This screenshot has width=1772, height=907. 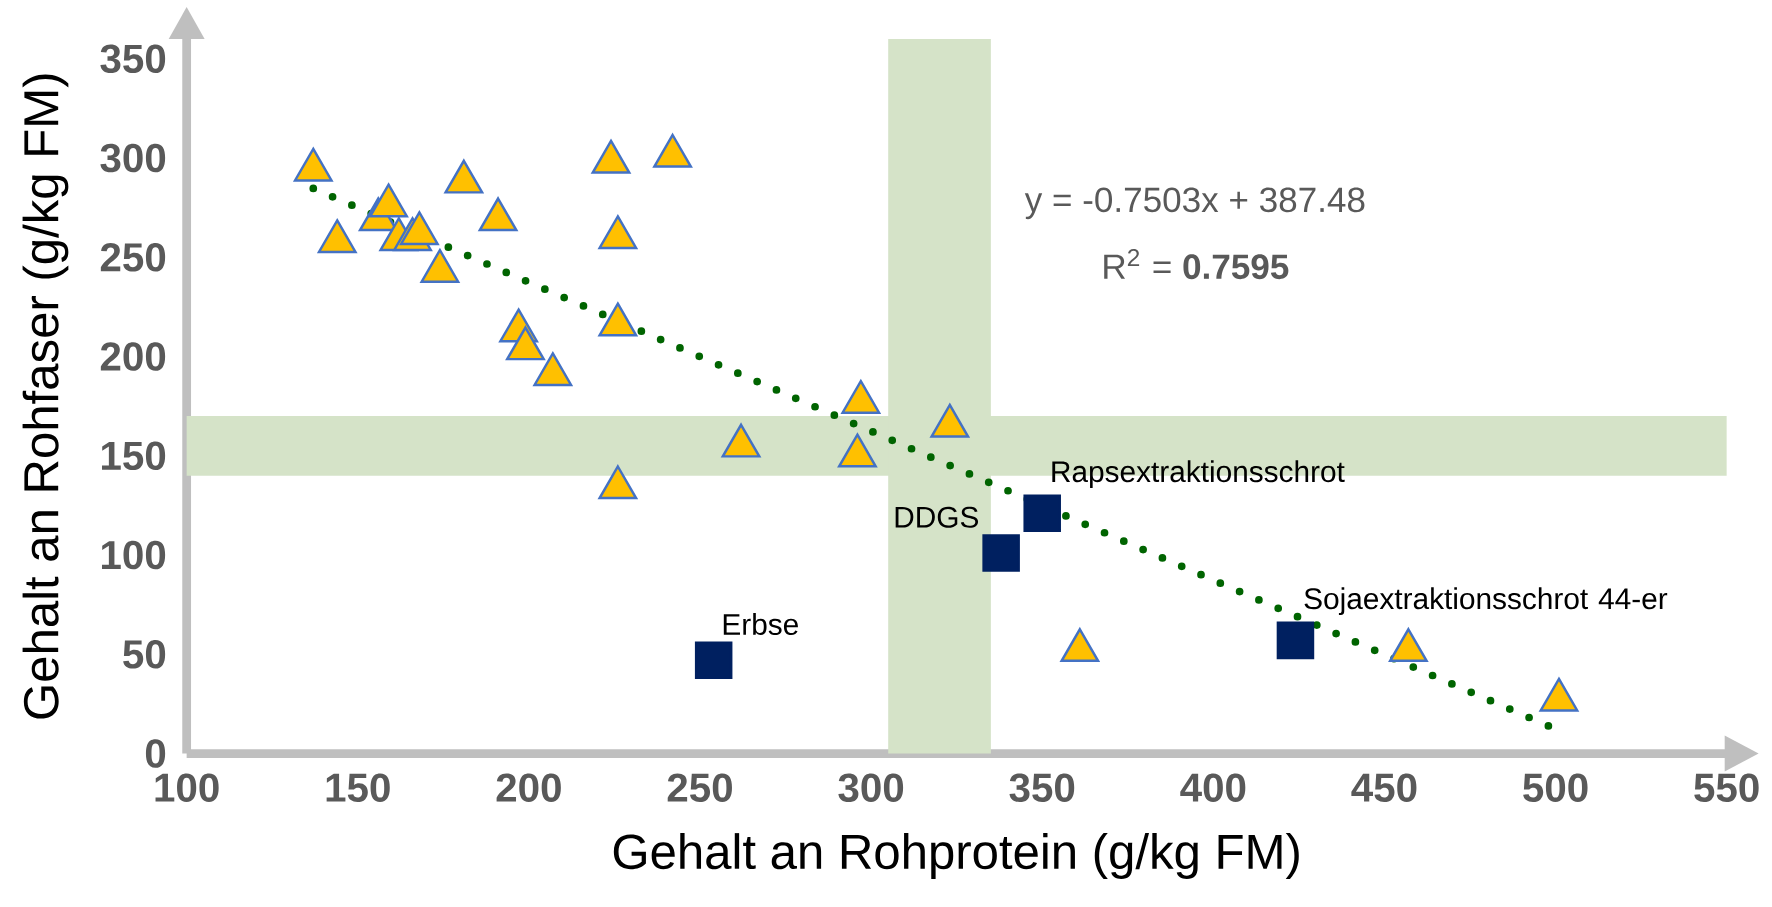 I want to click on x-tick-label: 250, so click(x=699, y=787).